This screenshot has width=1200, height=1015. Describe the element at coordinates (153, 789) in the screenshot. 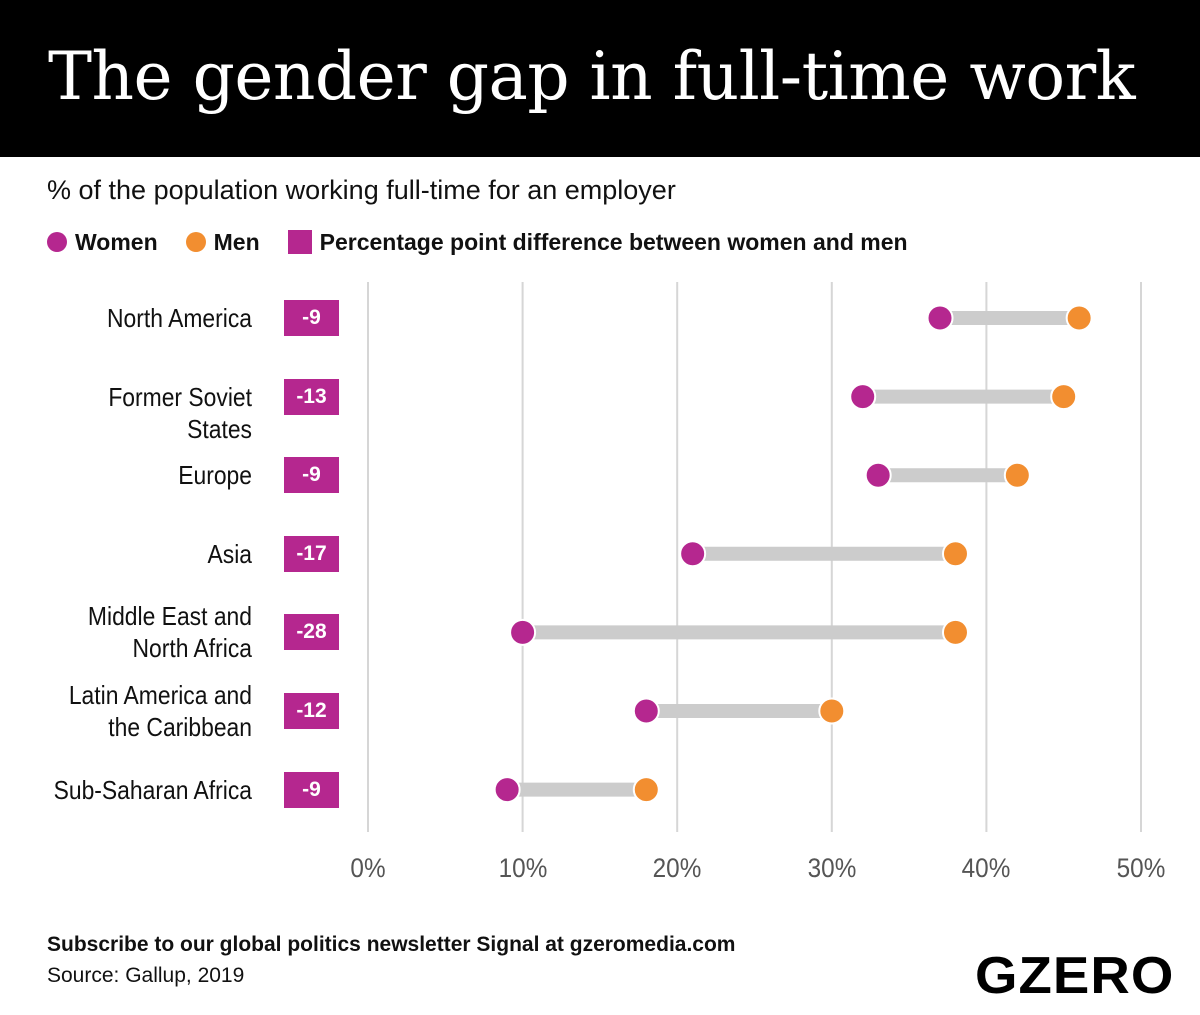

I see `row-label-line: Sub-Saharan Africa` at that location.